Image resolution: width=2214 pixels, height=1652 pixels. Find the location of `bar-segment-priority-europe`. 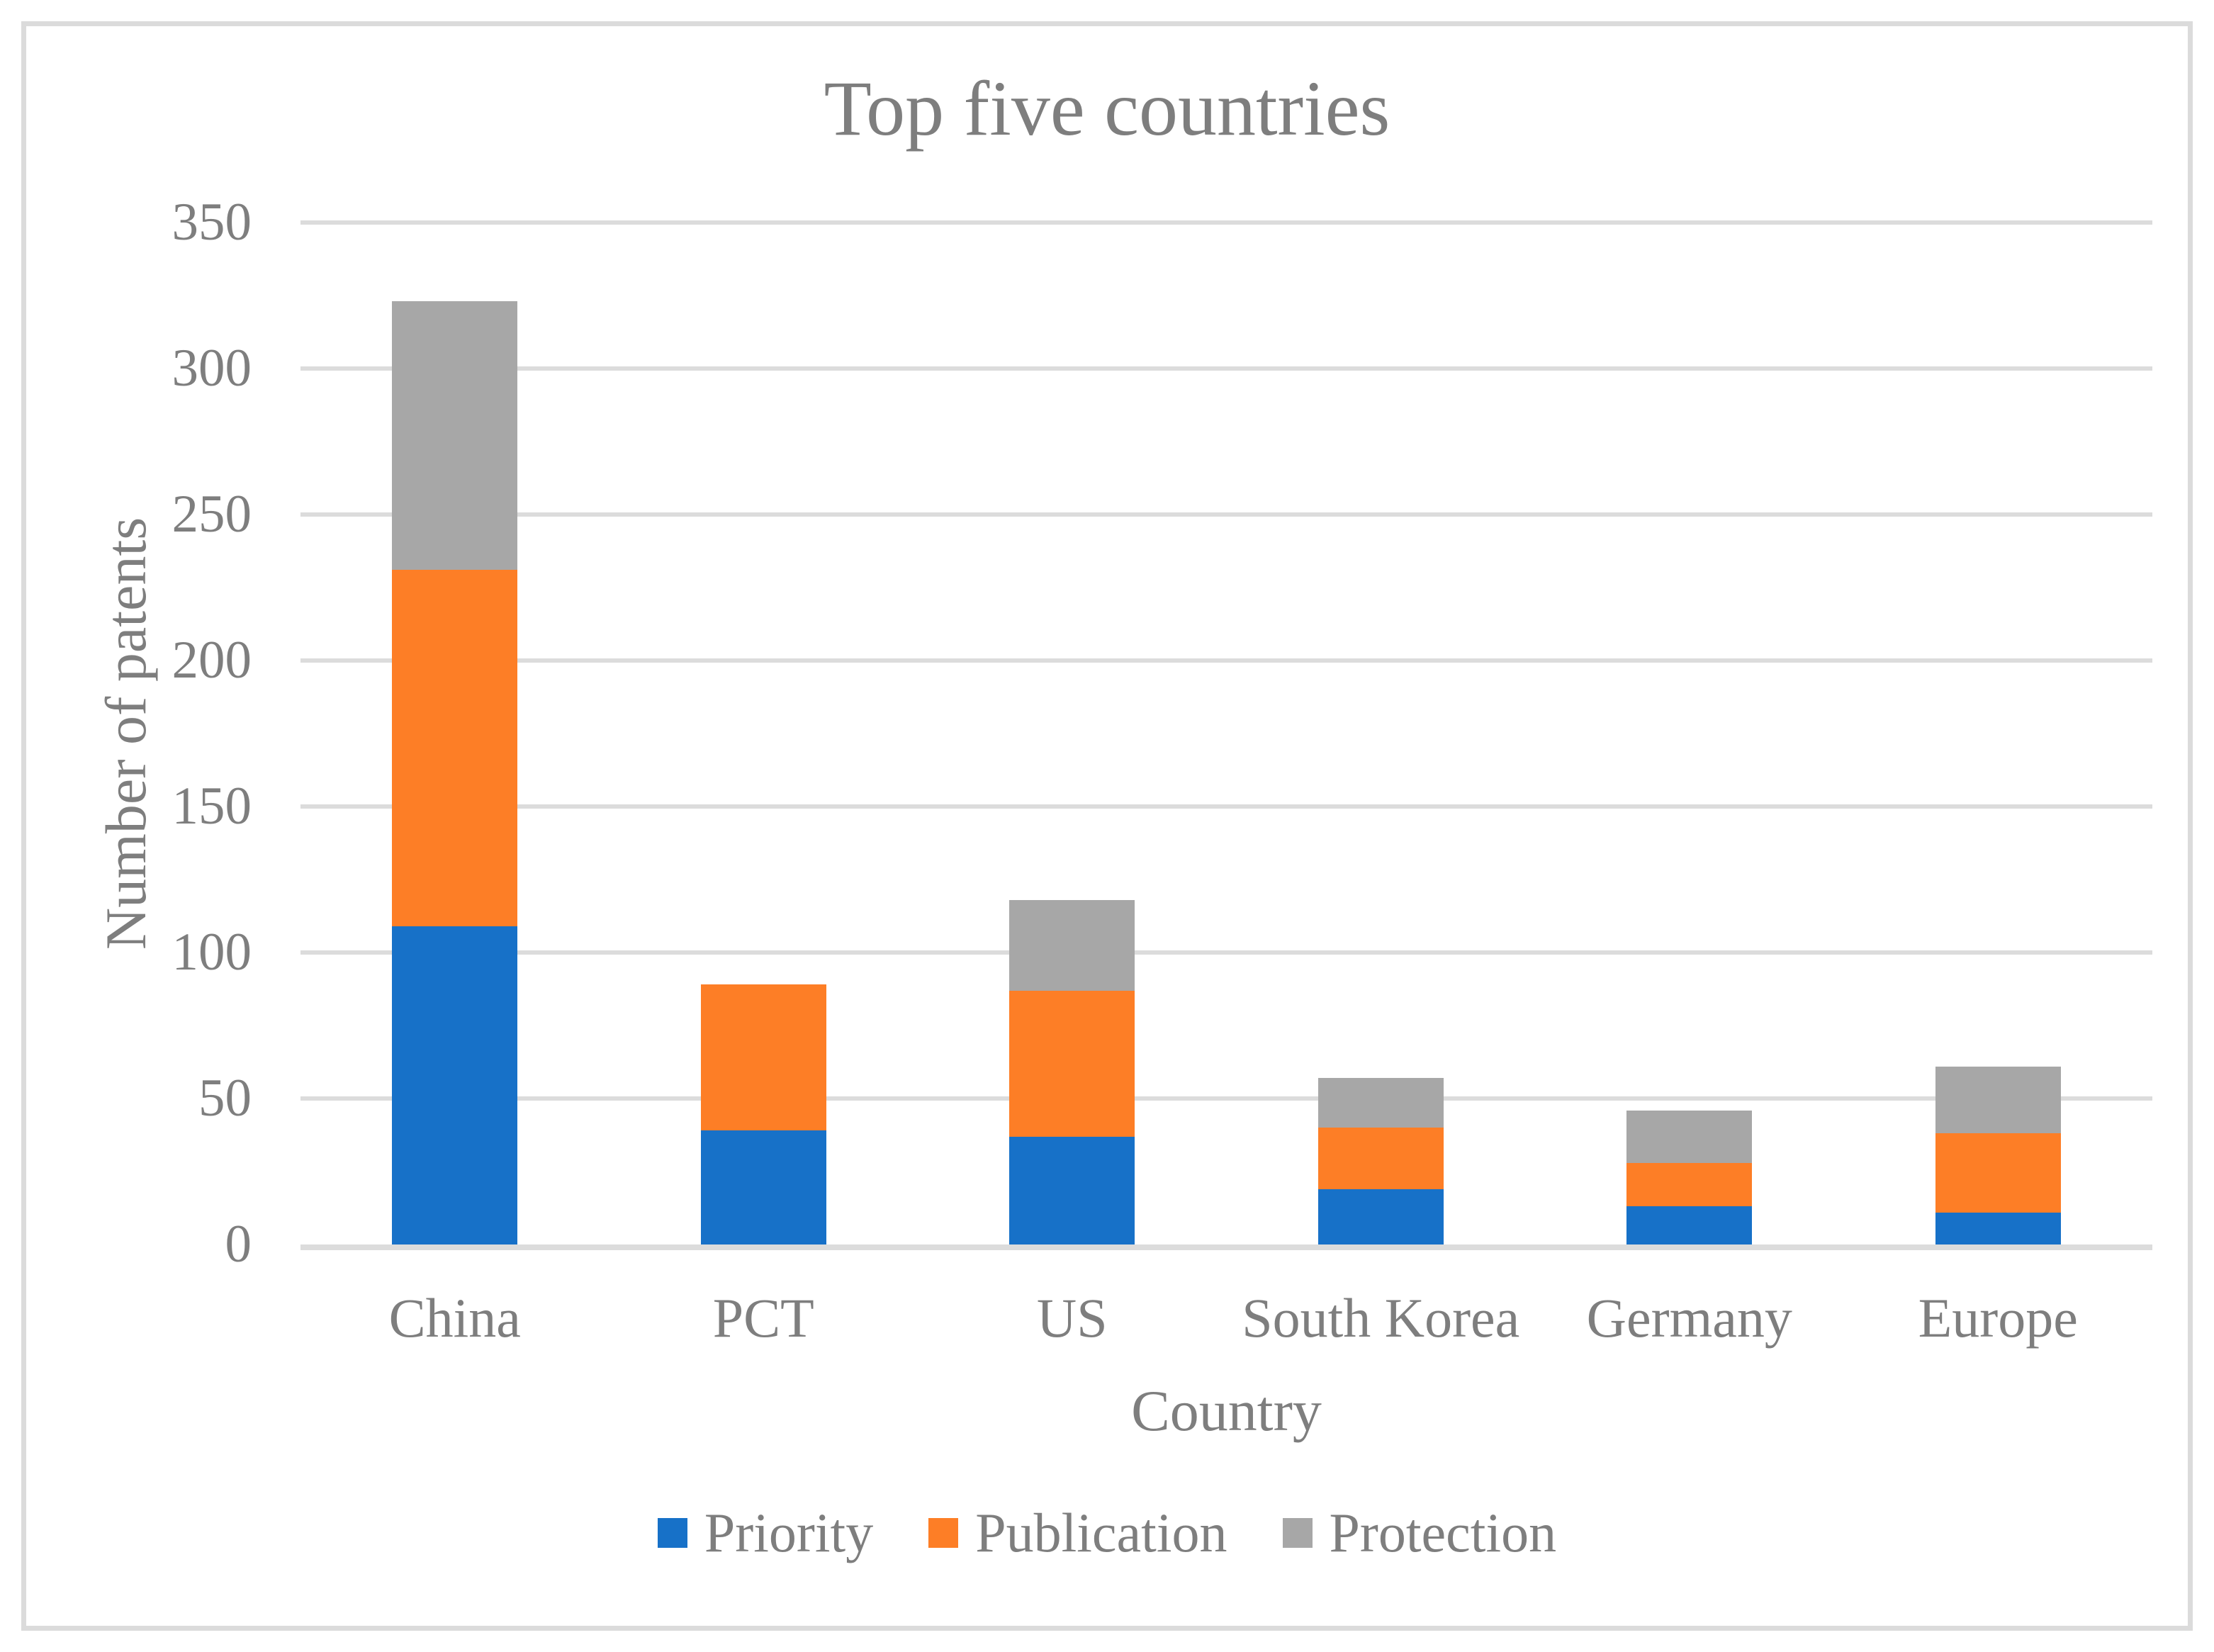

bar-segment-priority-europe is located at coordinates (1998, 1228).